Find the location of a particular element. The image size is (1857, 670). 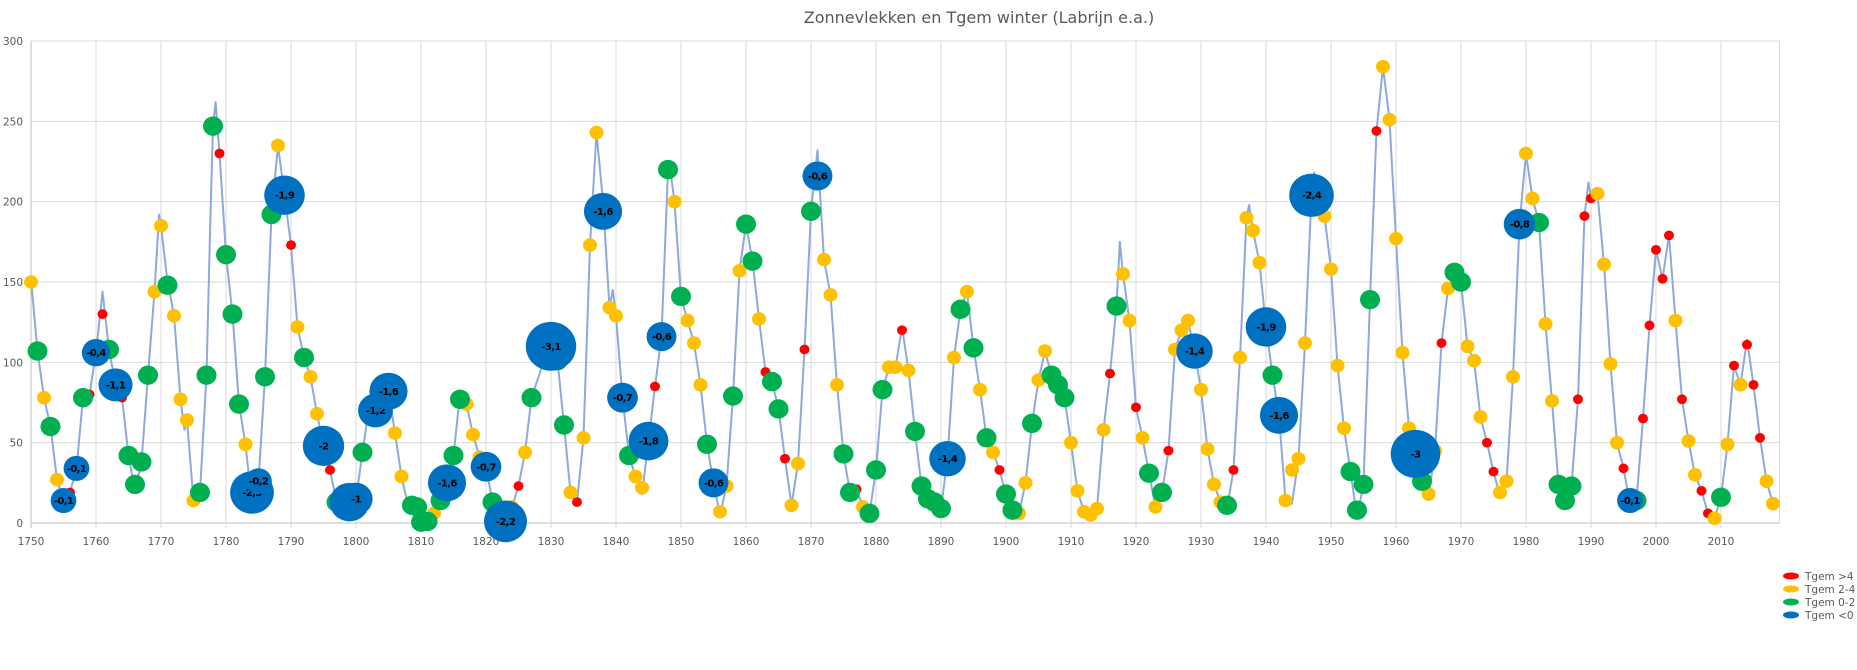

bubble-label: -0,6 is located at coordinates (818, 176).